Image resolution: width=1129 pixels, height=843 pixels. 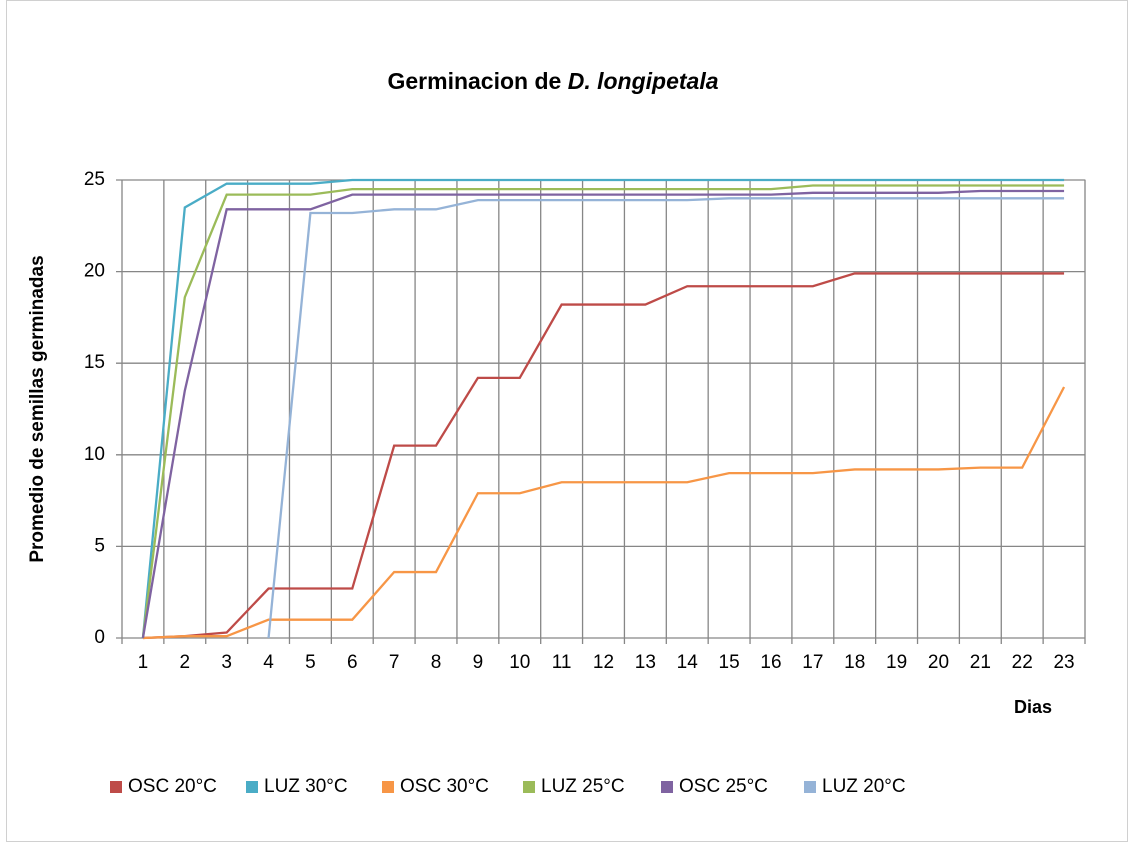 I want to click on x-tick-label: 2, so click(x=185, y=662).